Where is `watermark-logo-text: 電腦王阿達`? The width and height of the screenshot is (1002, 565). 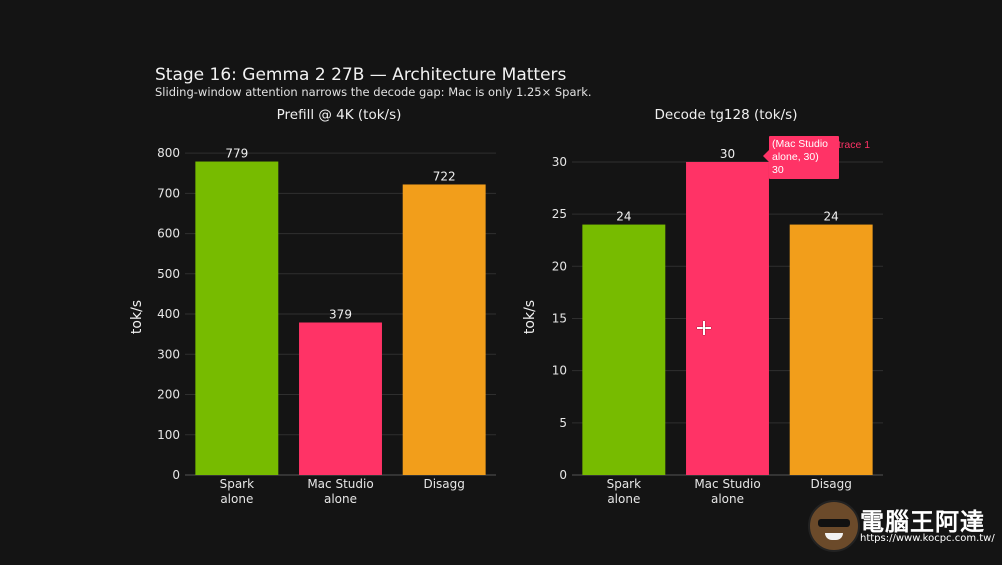
watermark-logo-text: 電腦王阿達 is located at coordinates (922, 522).